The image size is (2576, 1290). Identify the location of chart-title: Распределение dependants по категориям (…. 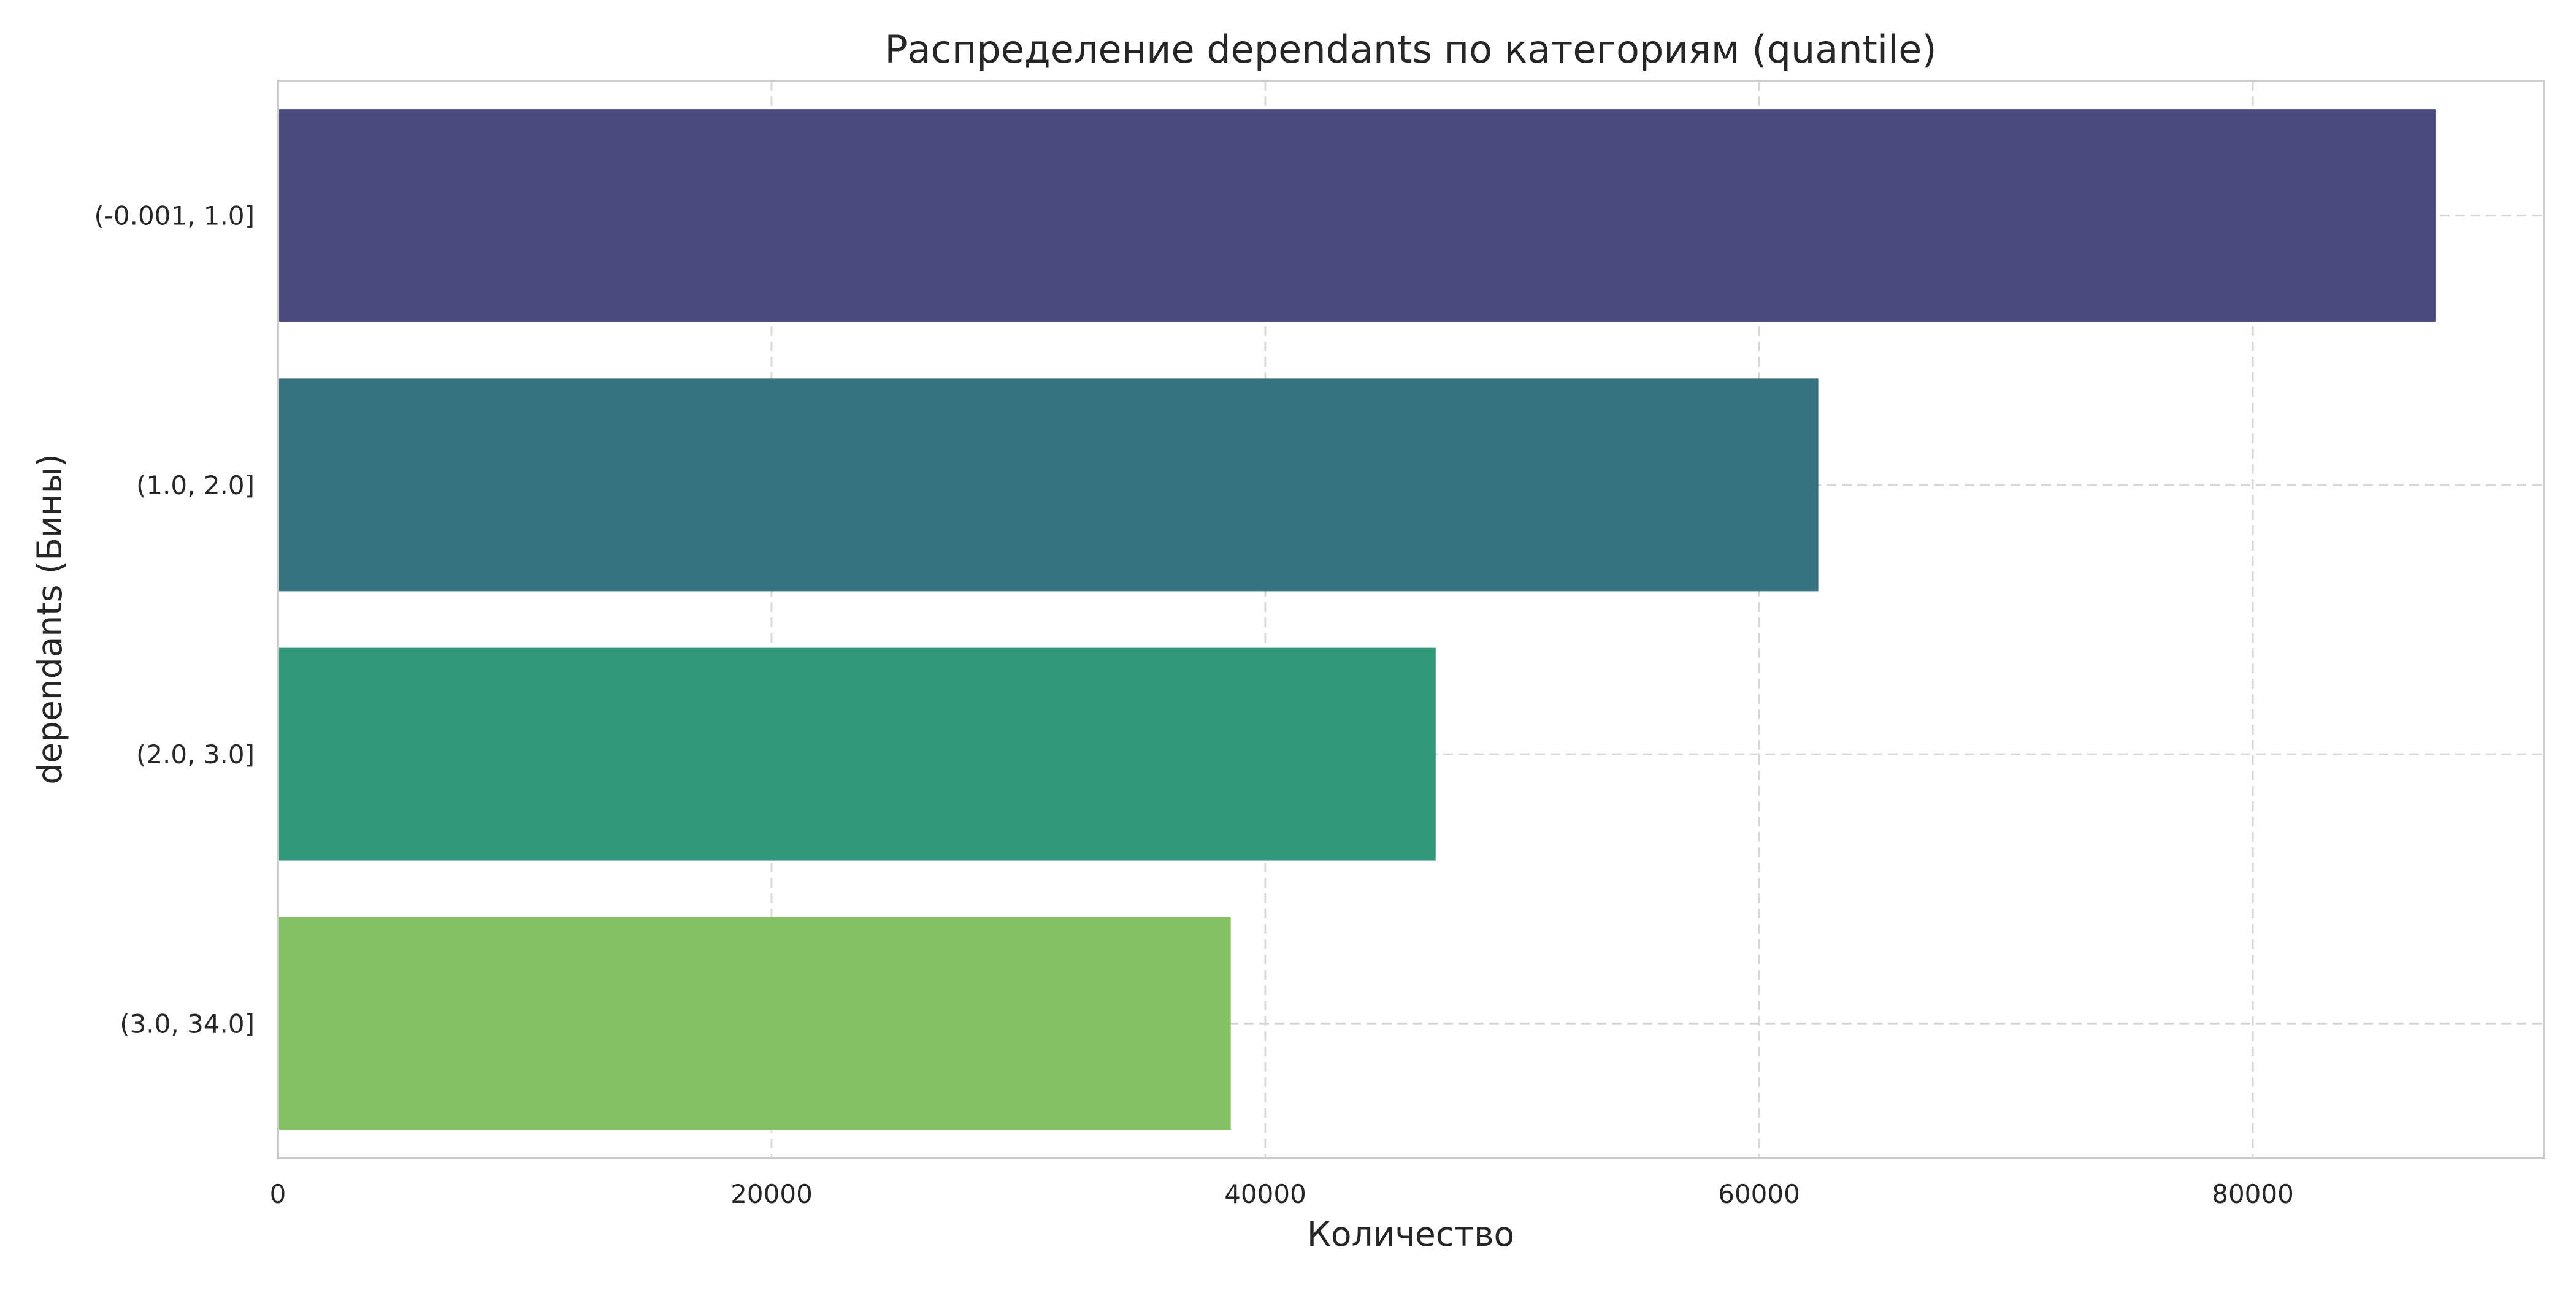
(1410, 49).